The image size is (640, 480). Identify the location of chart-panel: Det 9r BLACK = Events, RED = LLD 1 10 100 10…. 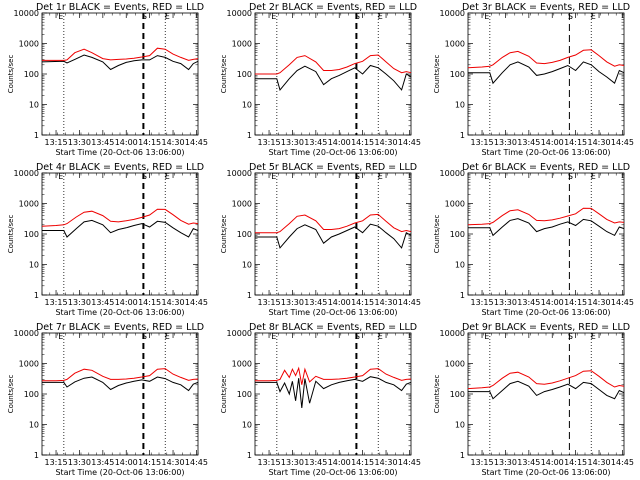
(533, 399).